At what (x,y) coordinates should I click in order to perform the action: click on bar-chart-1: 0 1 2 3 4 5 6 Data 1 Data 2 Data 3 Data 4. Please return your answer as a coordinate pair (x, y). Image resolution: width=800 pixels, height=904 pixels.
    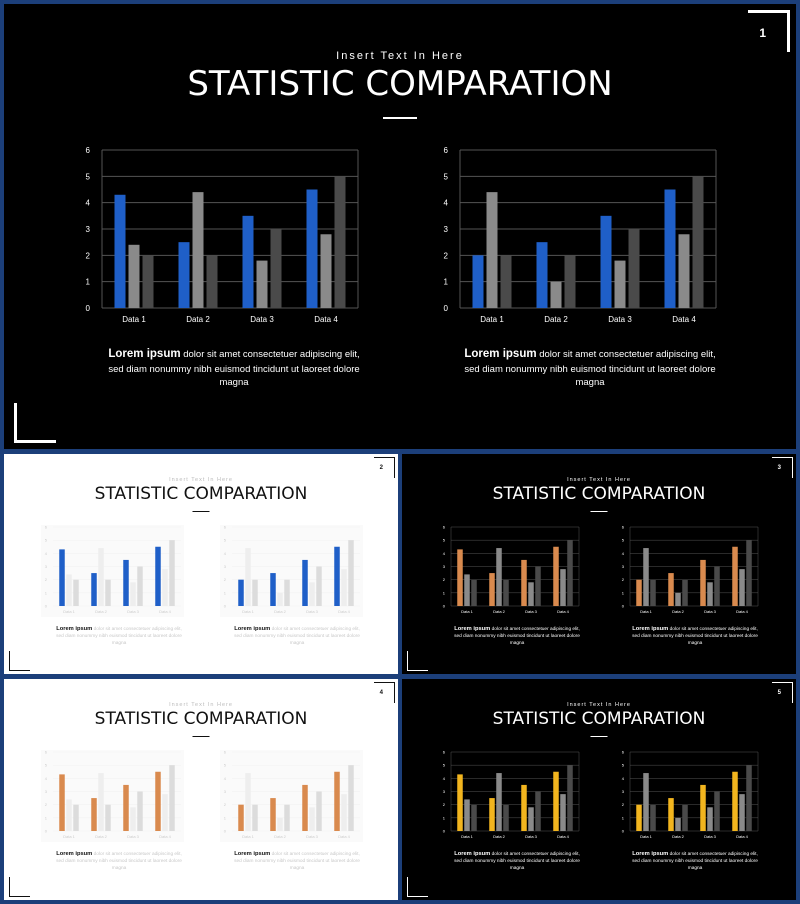
    Looking at the image, I should click on (512, 794).